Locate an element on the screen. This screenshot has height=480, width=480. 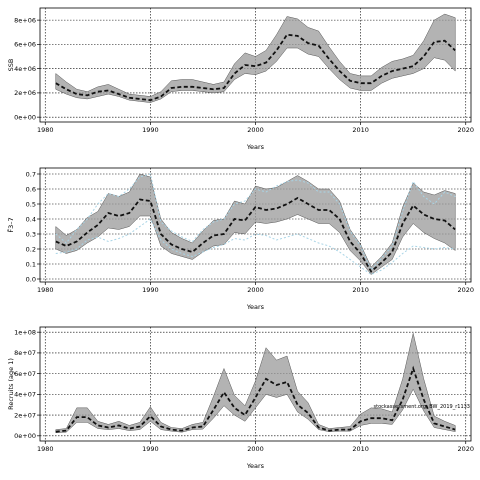
y-tick-label: 8e+07 is located at coordinates (25, 353).